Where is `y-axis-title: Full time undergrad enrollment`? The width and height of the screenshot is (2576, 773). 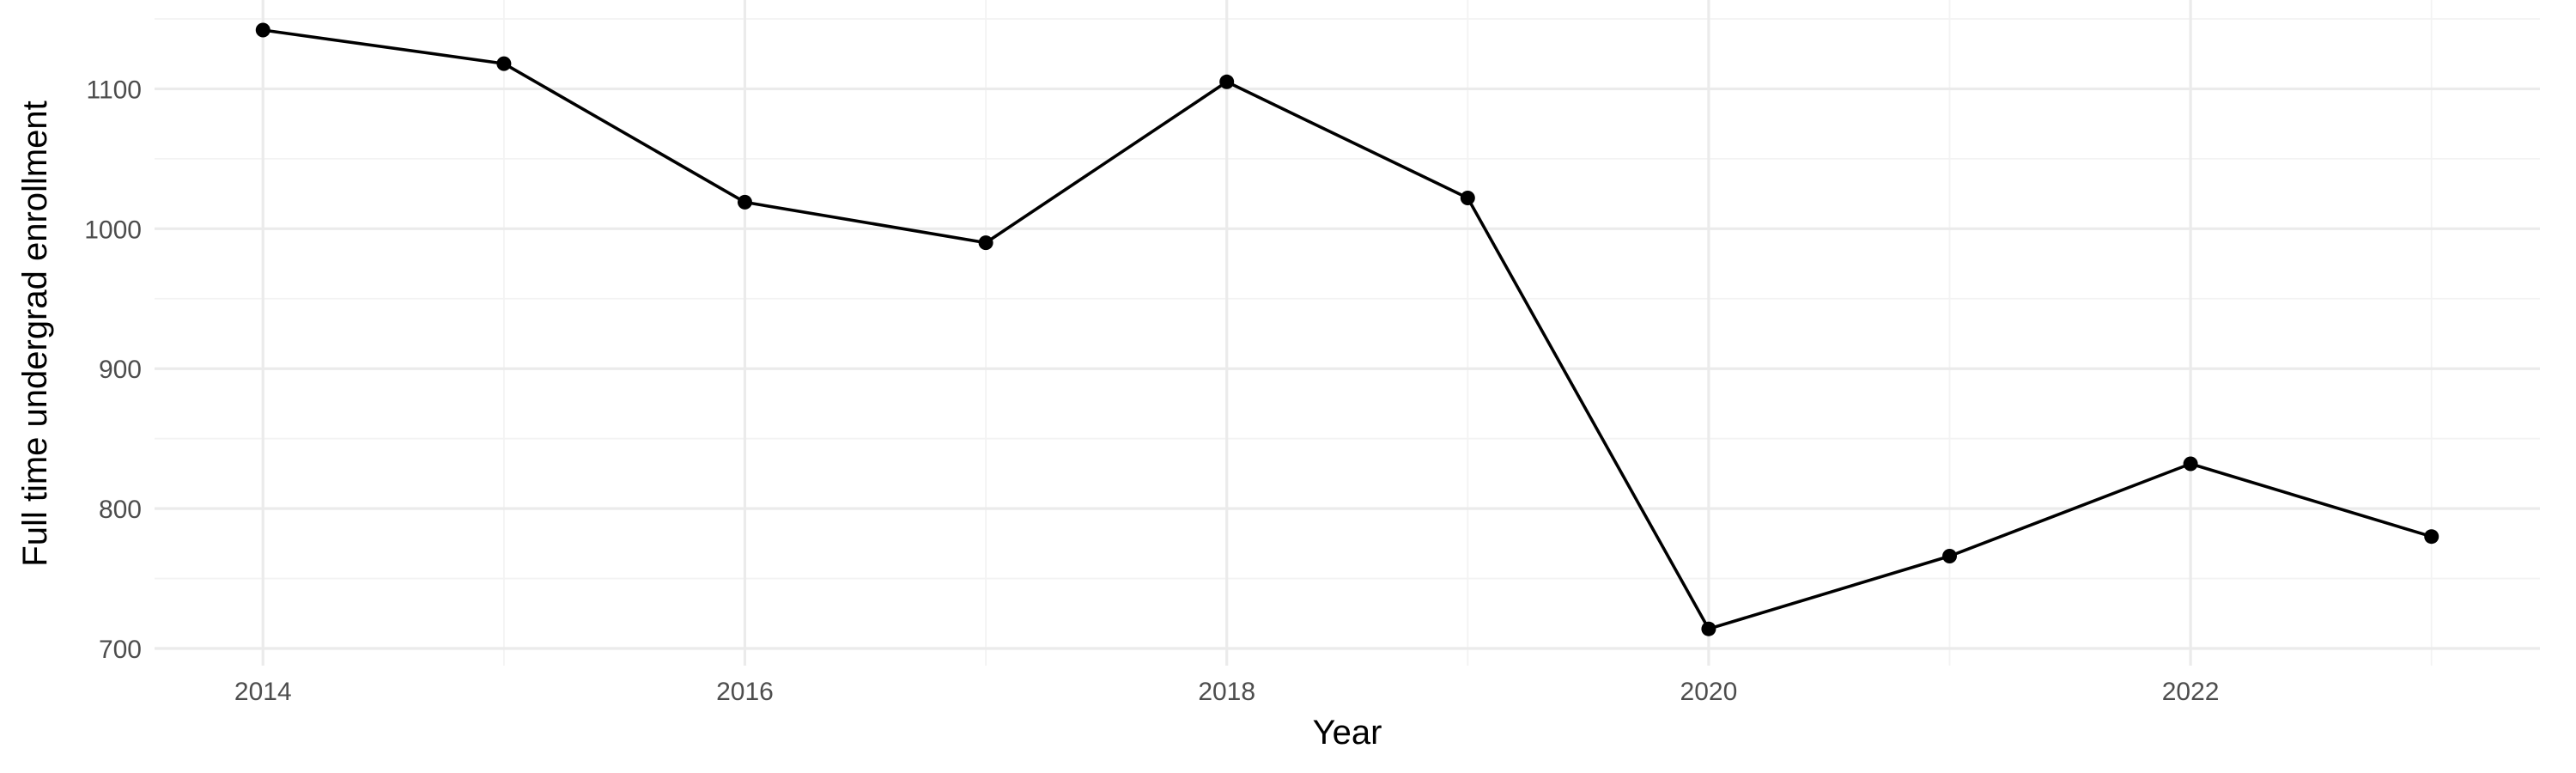
y-axis-title: Full time undergrad enrollment is located at coordinates (35, 333).